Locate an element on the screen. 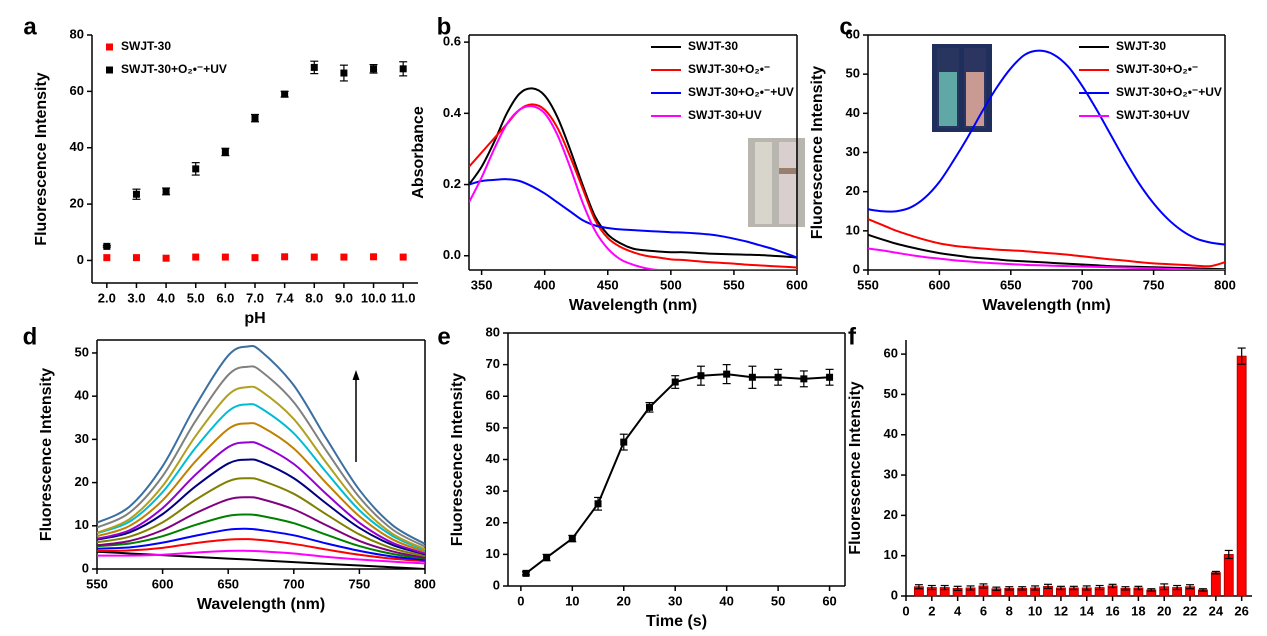 The image size is (1267, 636). x-tick-label: 24 is located at coordinates (1216, 610).